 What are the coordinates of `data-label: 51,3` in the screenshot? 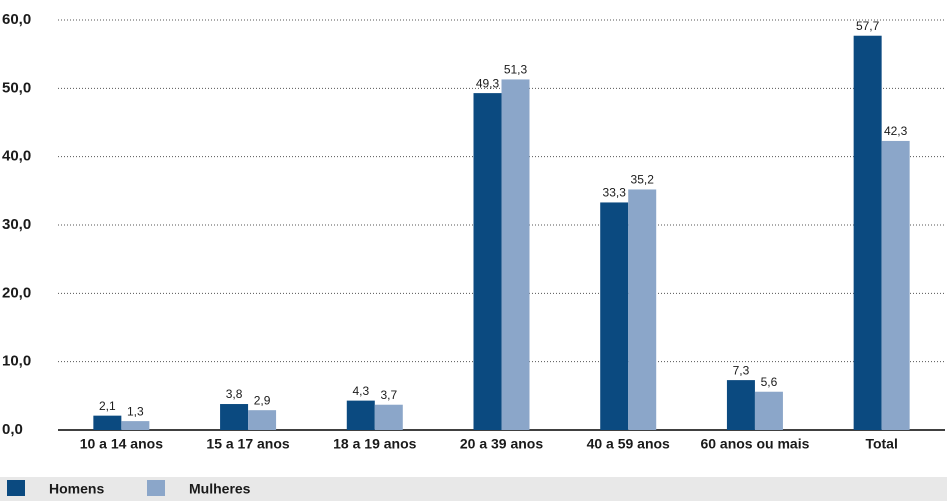 It's located at (516, 70).